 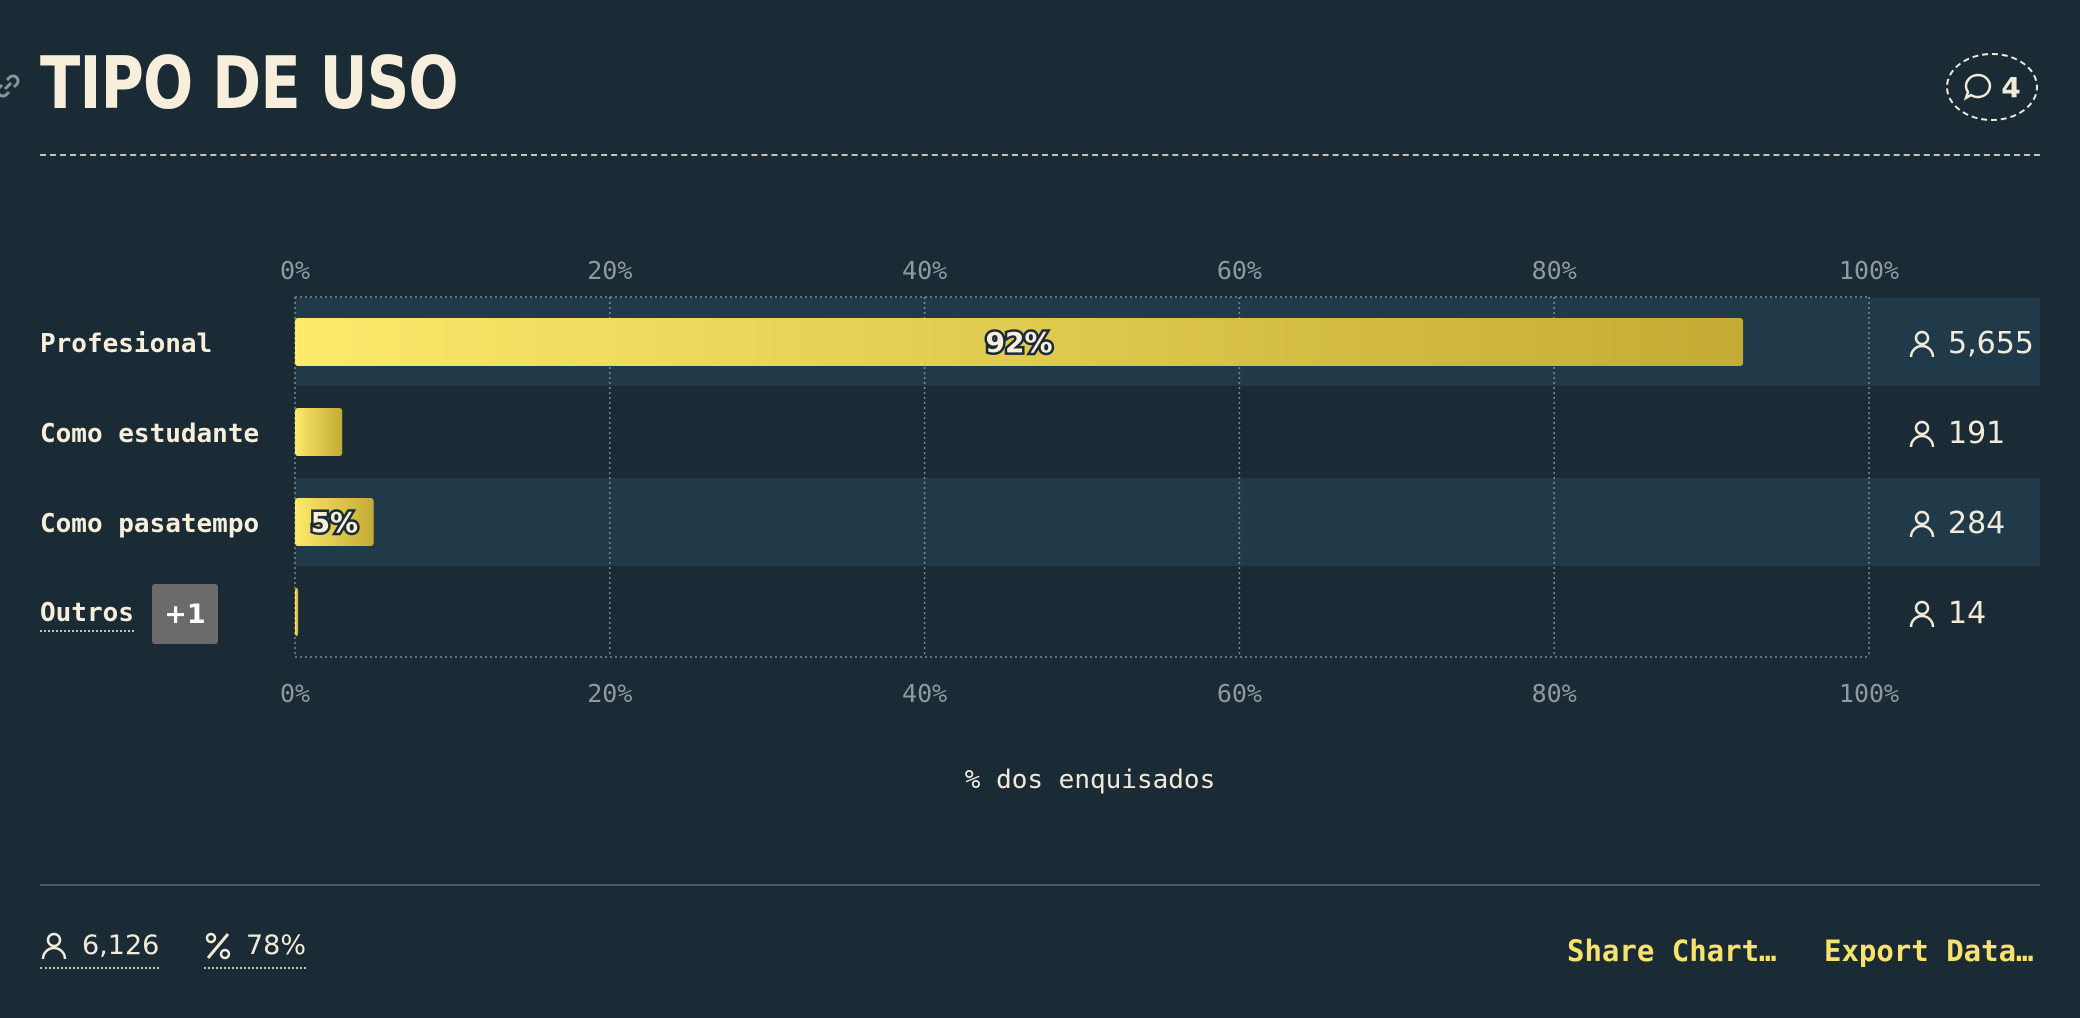 I want to click on count-value: 5,655, so click(x=1991, y=343).